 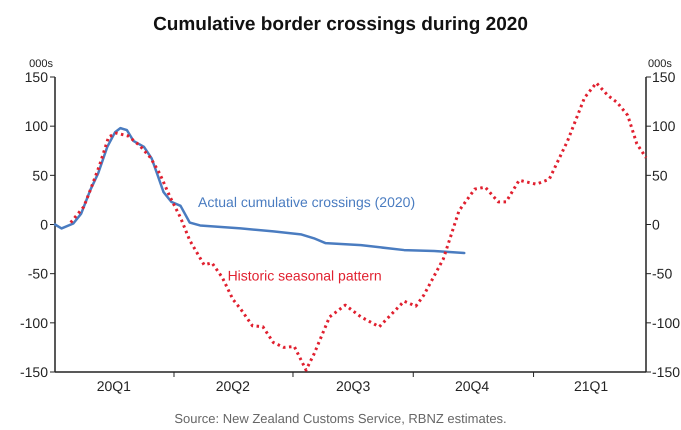 What do you see at coordinates (340, 418) in the screenshot?
I see `source-note: Source: New Zealand Customs Service, RBNZ estimates.` at bounding box center [340, 418].